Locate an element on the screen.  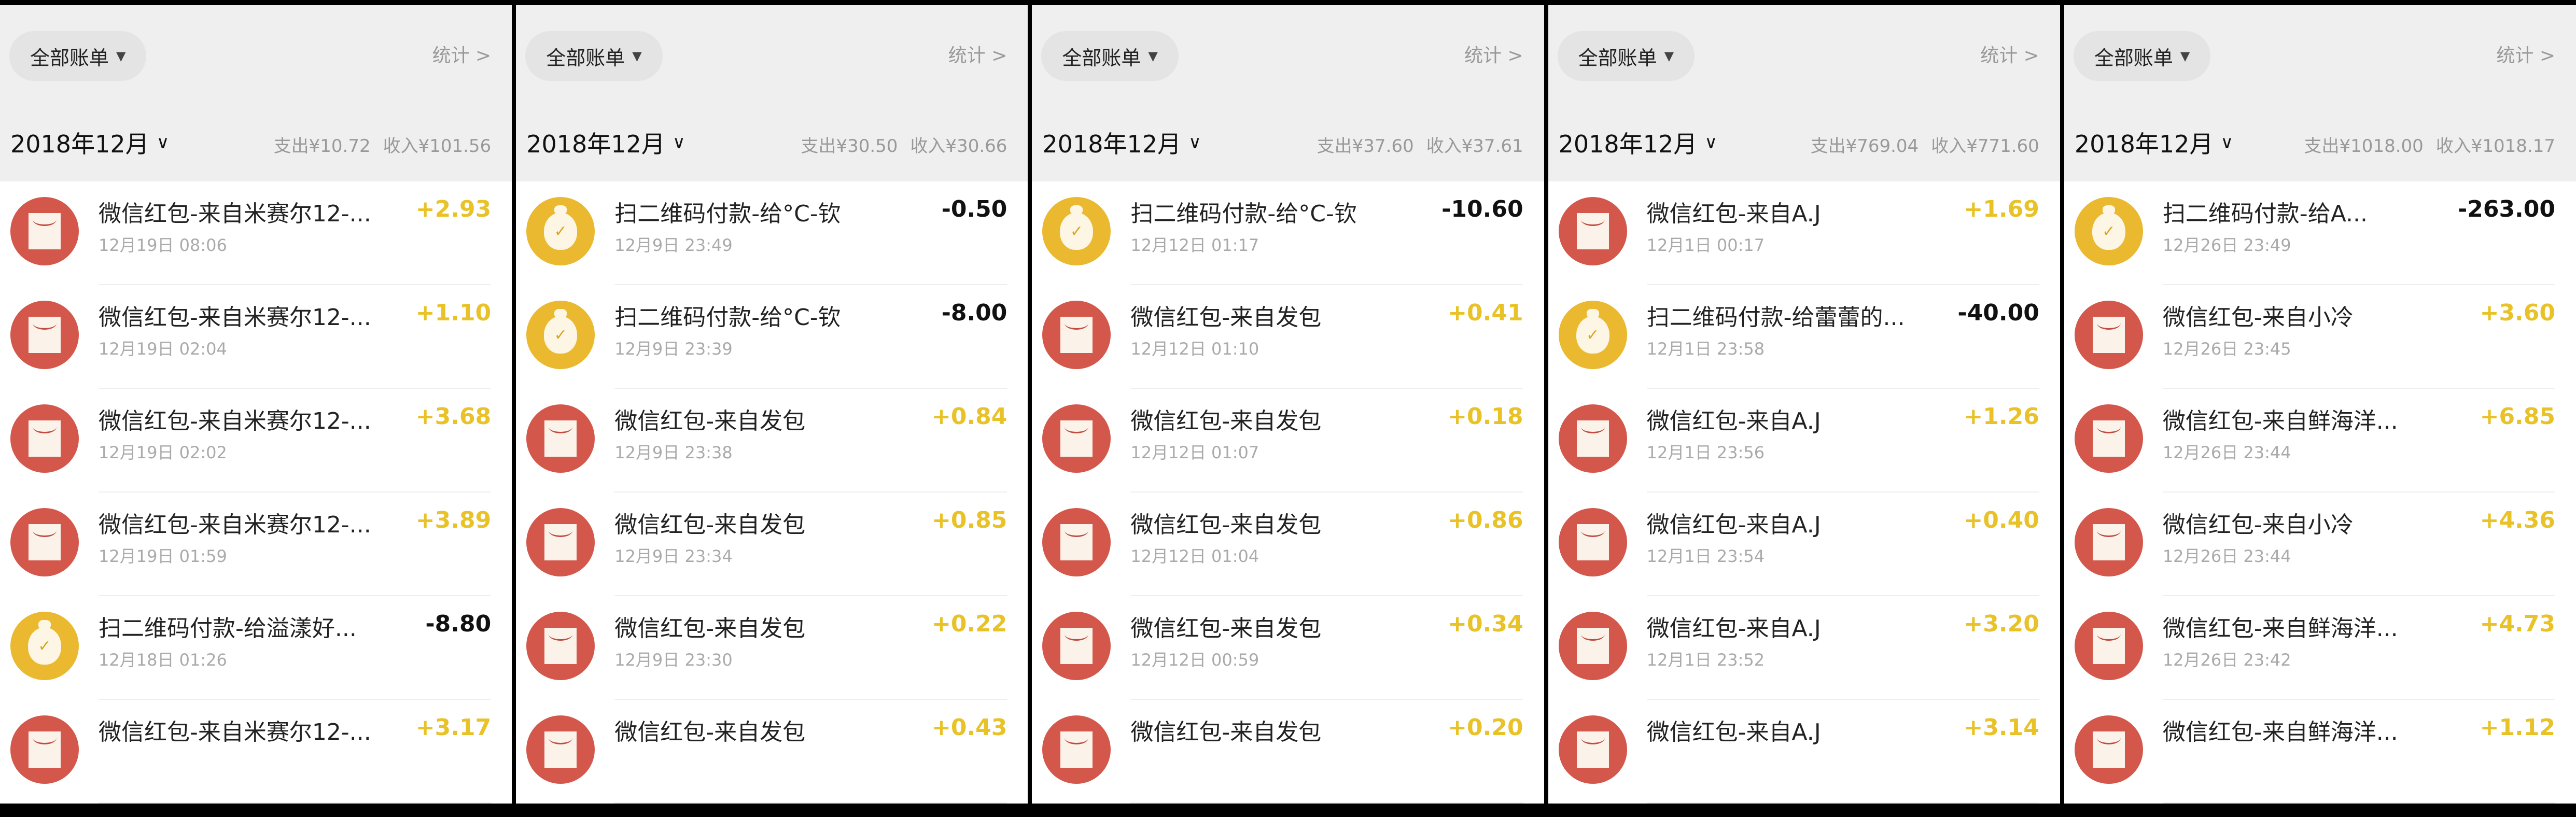
income-total: 收入¥30.66 is located at coordinates (958, 146).